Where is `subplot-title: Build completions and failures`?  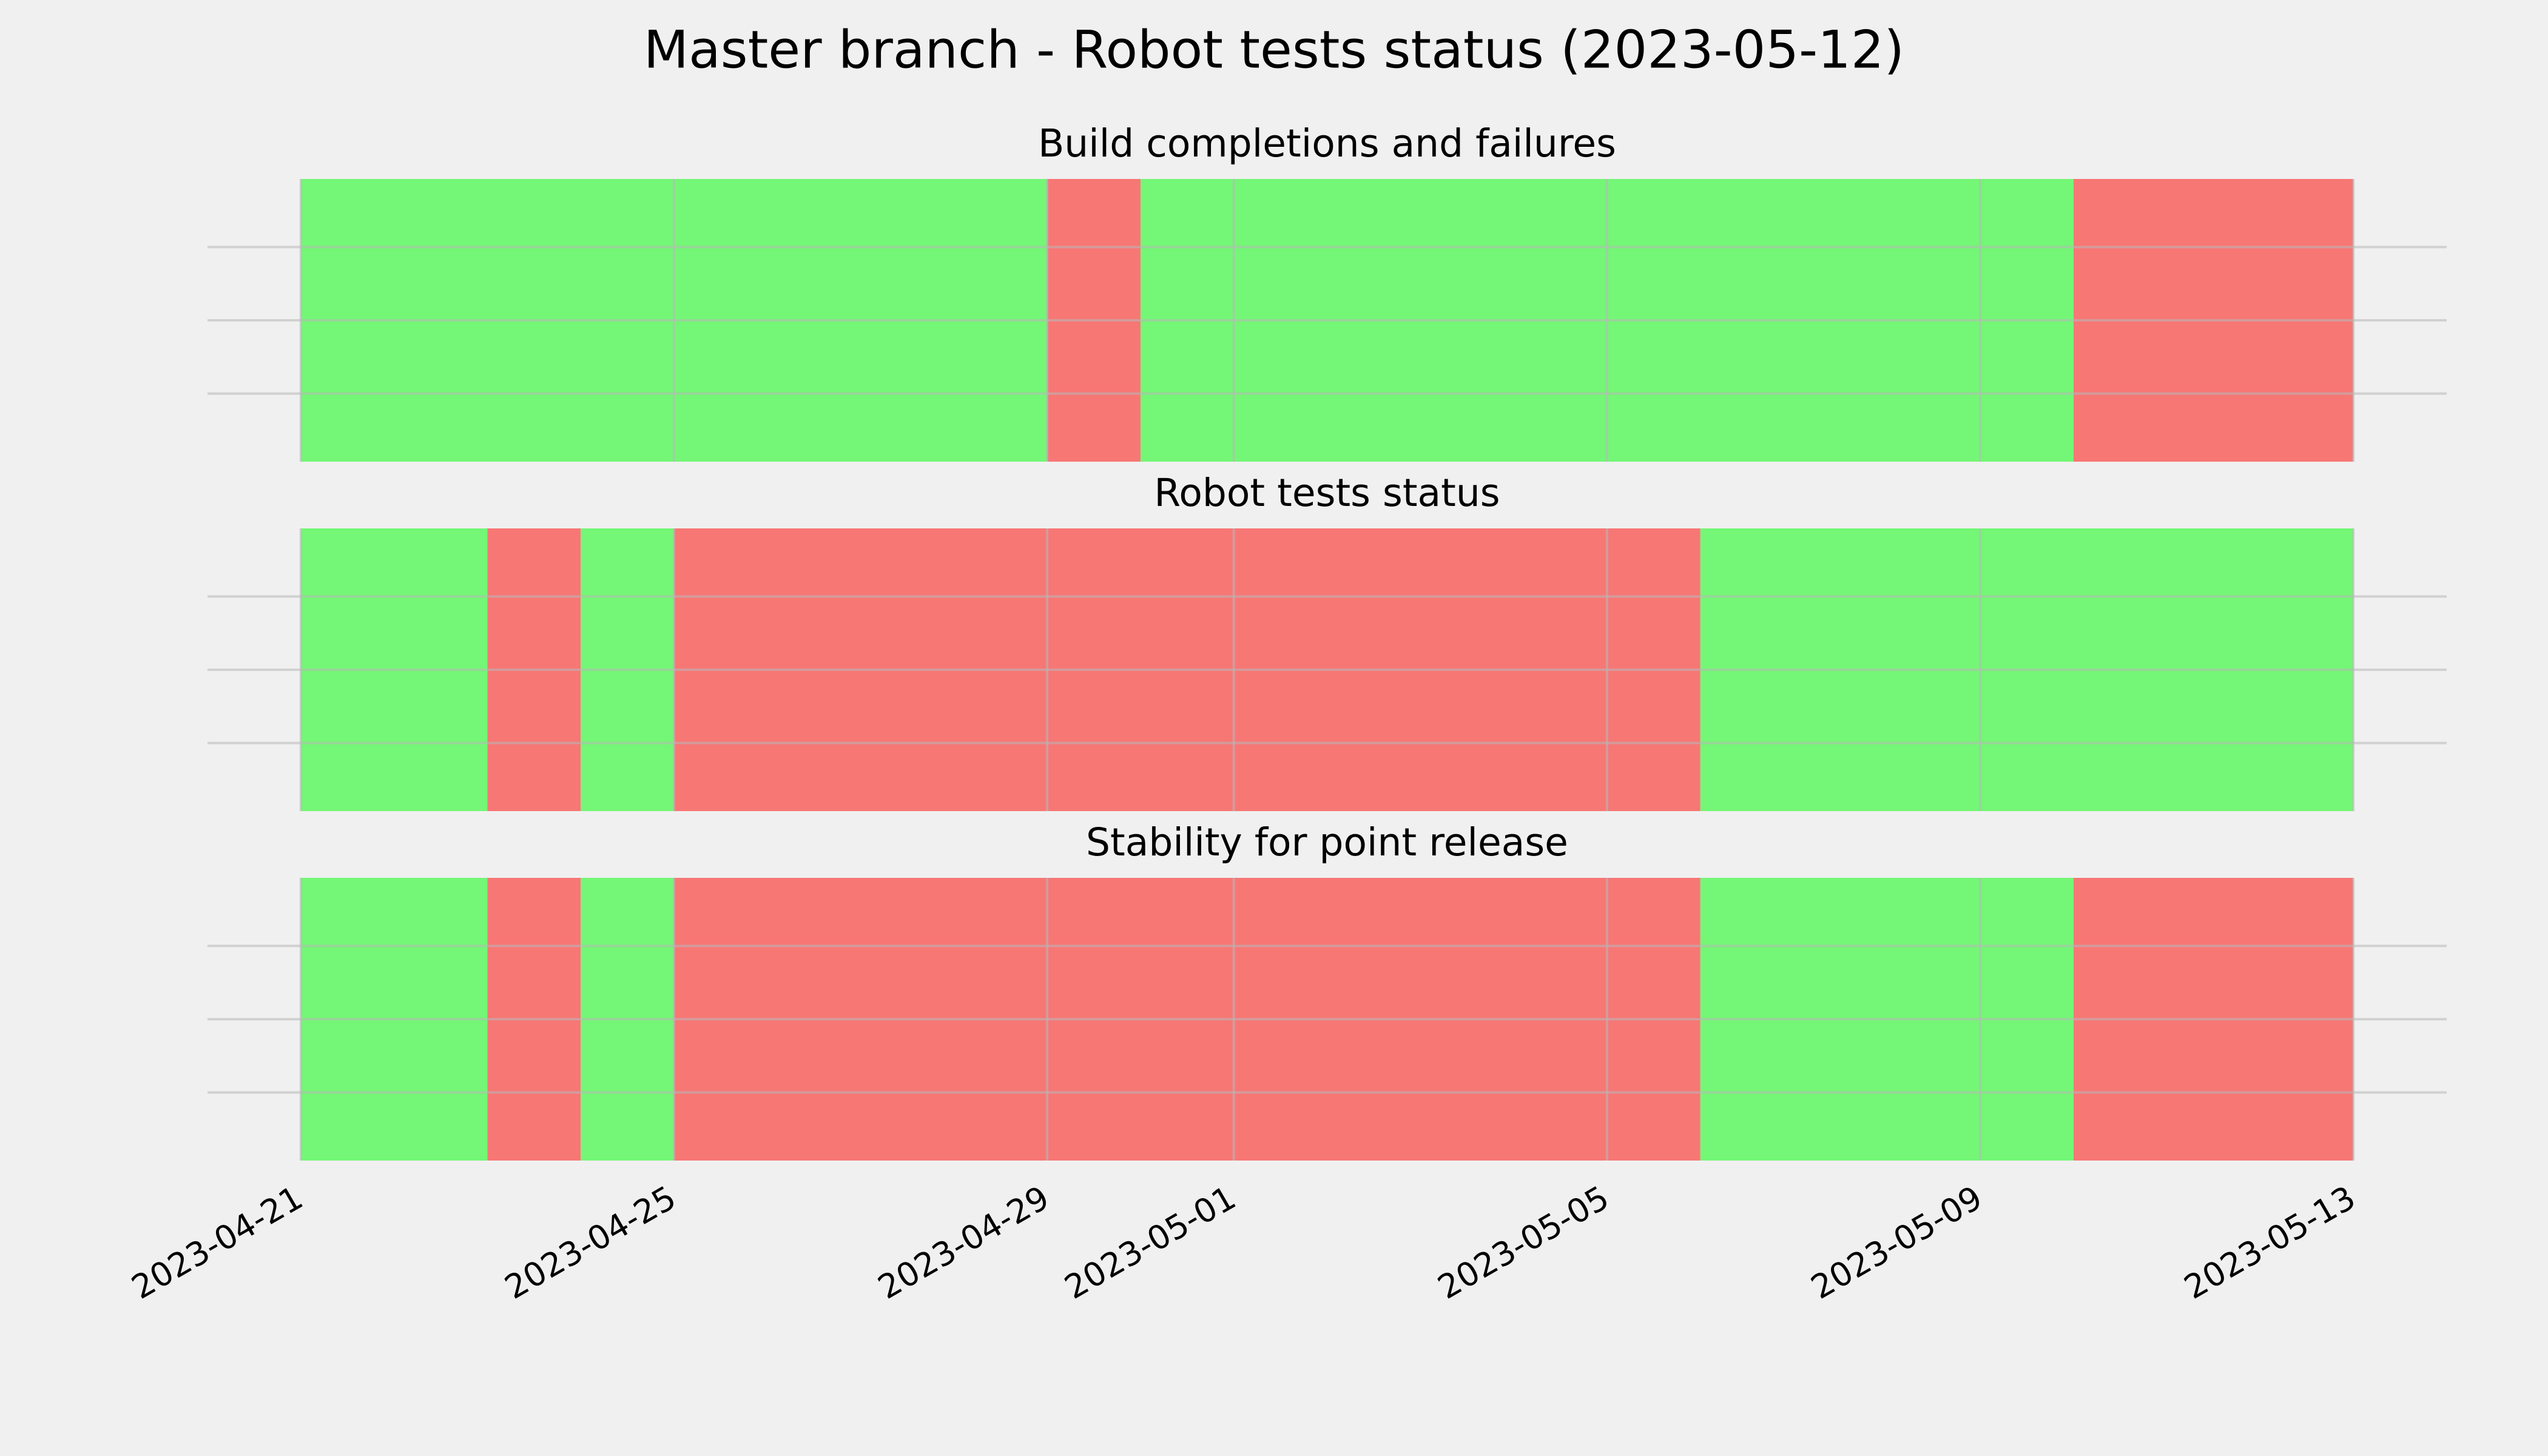 subplot-title: Build completions and failures is located at coordinates (1327, 143).